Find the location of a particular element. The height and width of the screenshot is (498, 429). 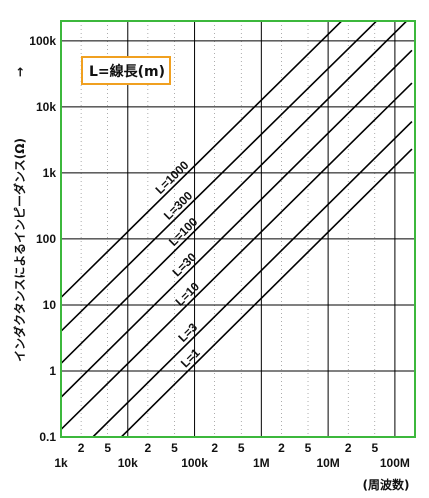

x-tick-label-1: 10k is located at coordinates (128, 463).